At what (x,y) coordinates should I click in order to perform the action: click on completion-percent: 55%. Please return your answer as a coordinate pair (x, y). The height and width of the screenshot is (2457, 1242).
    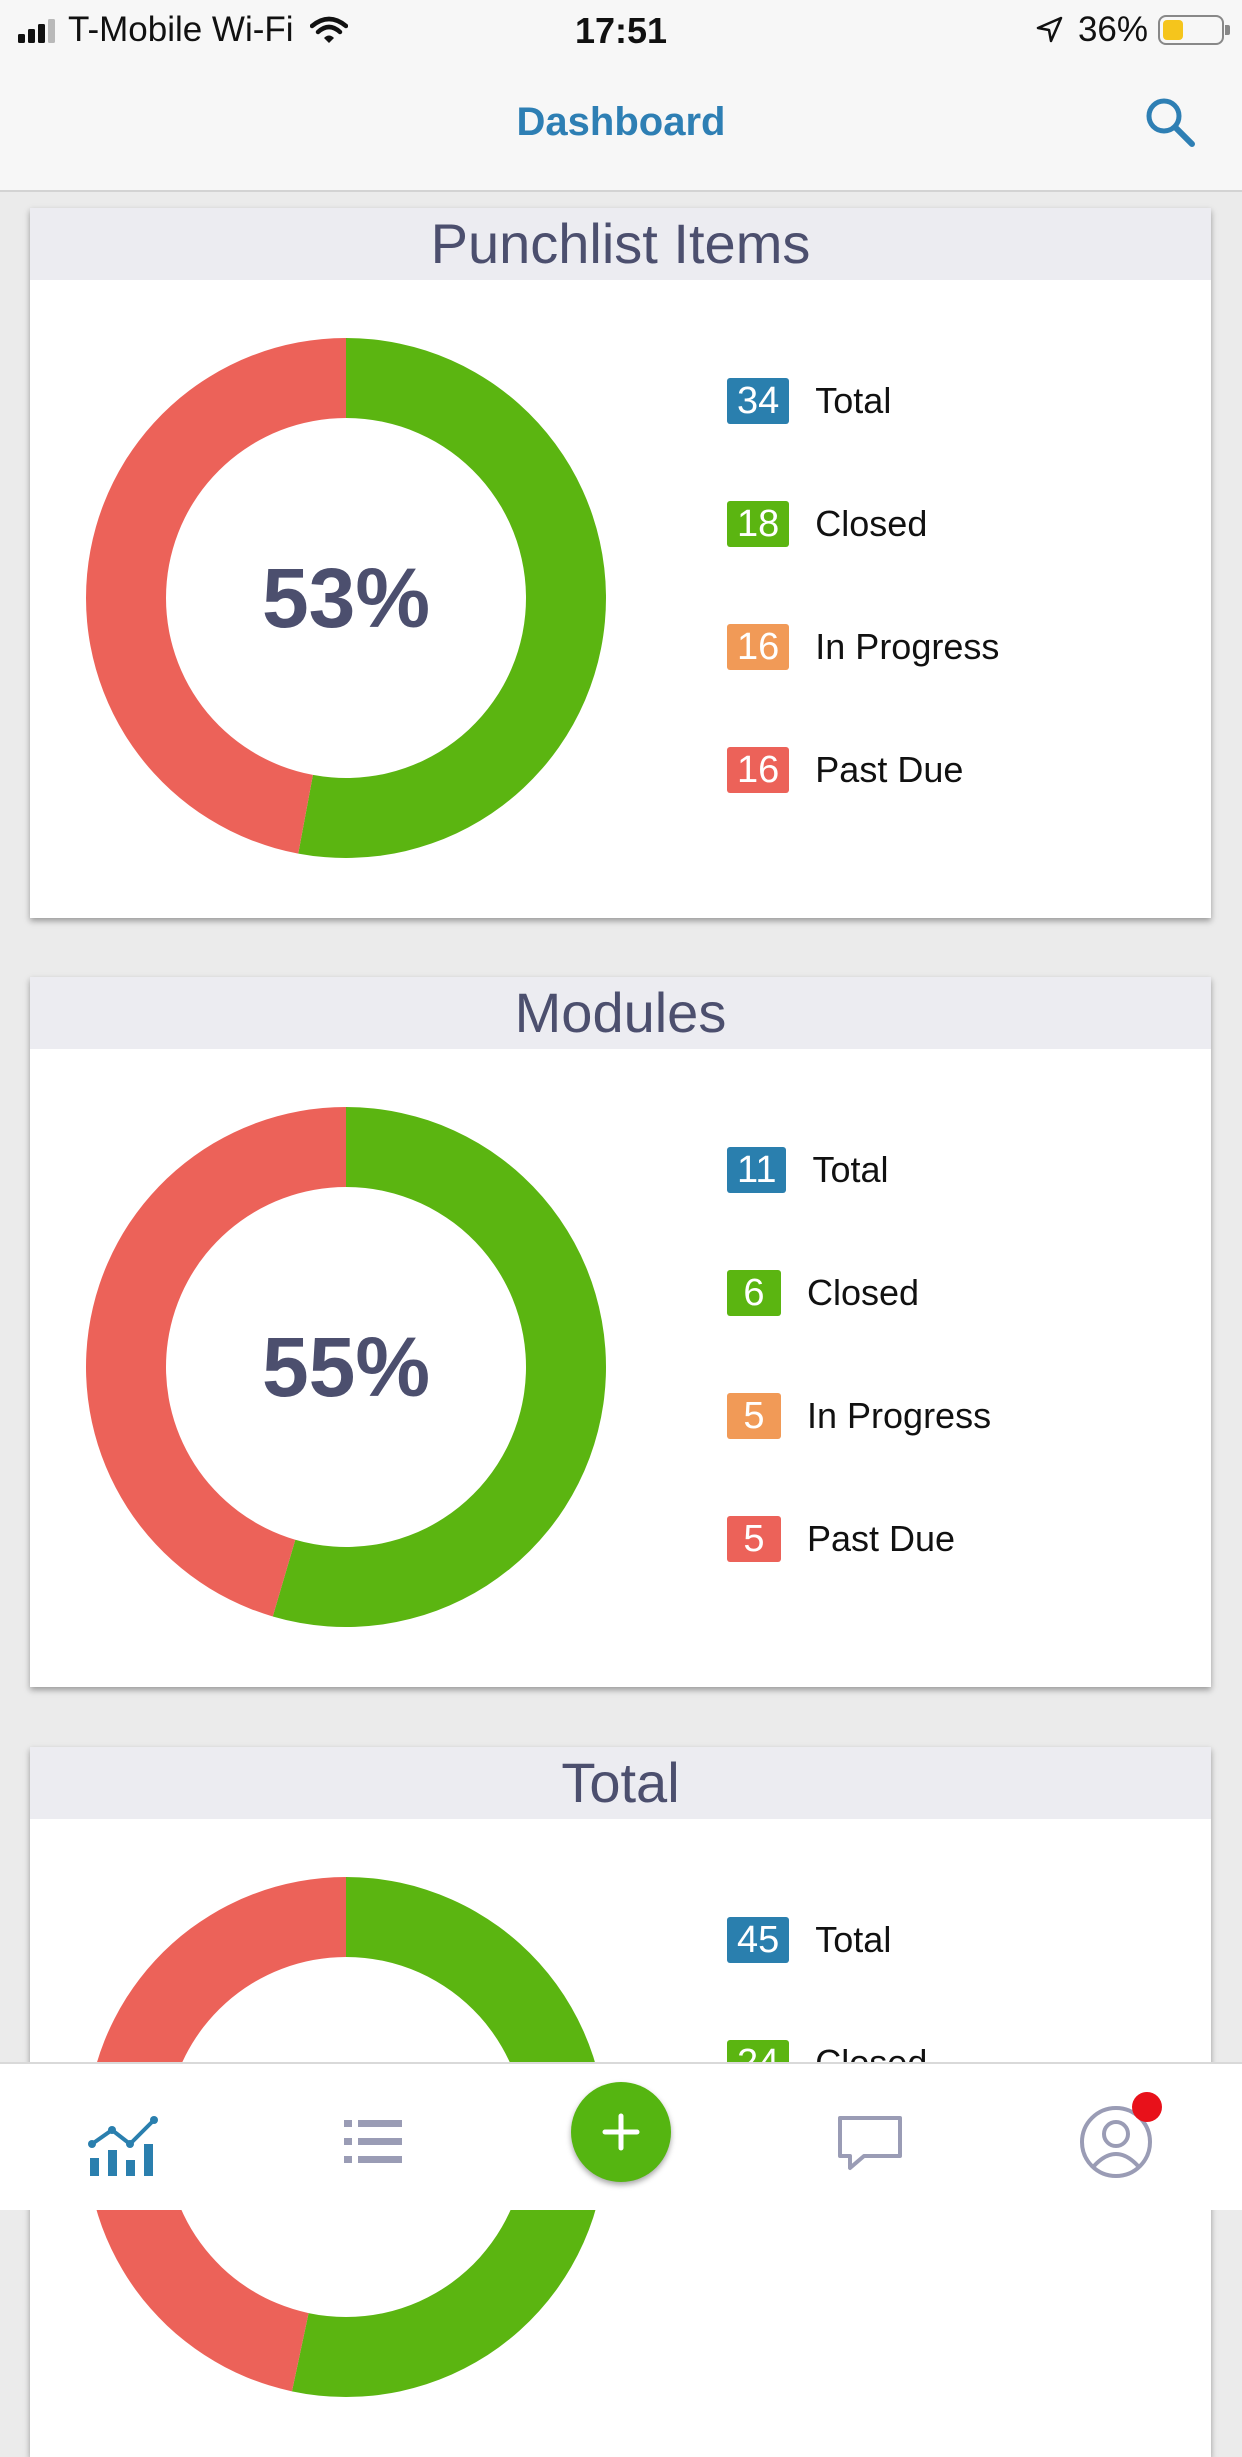
    Looking at the image, I should click on (346, 1366).